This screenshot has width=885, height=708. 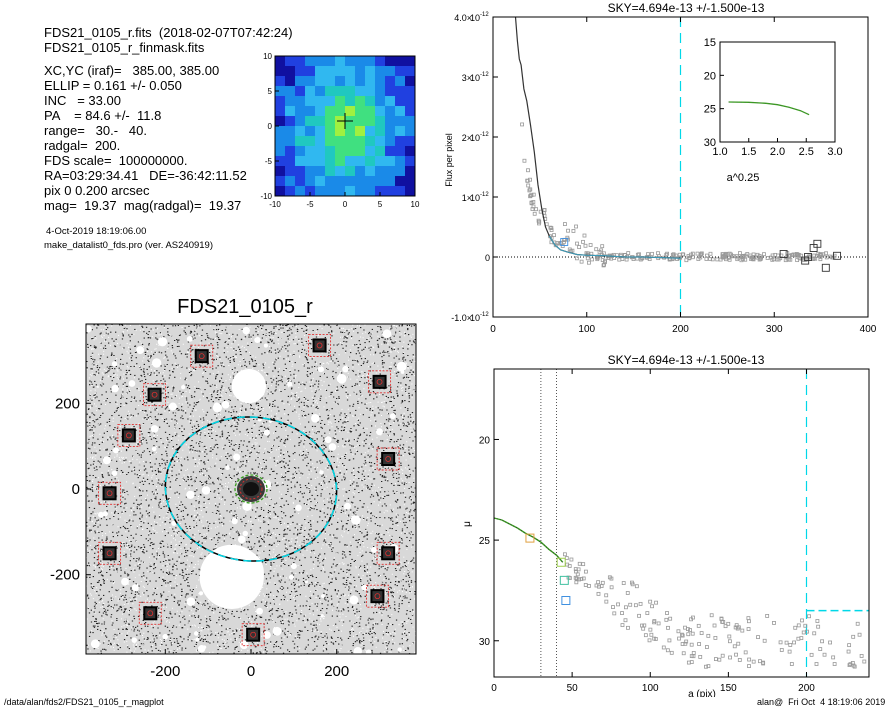 What do you see at coordinates (95, 130) in the screenshot?
I see `param-range: range= 30.- 40.` at bounding box center [95, 130].